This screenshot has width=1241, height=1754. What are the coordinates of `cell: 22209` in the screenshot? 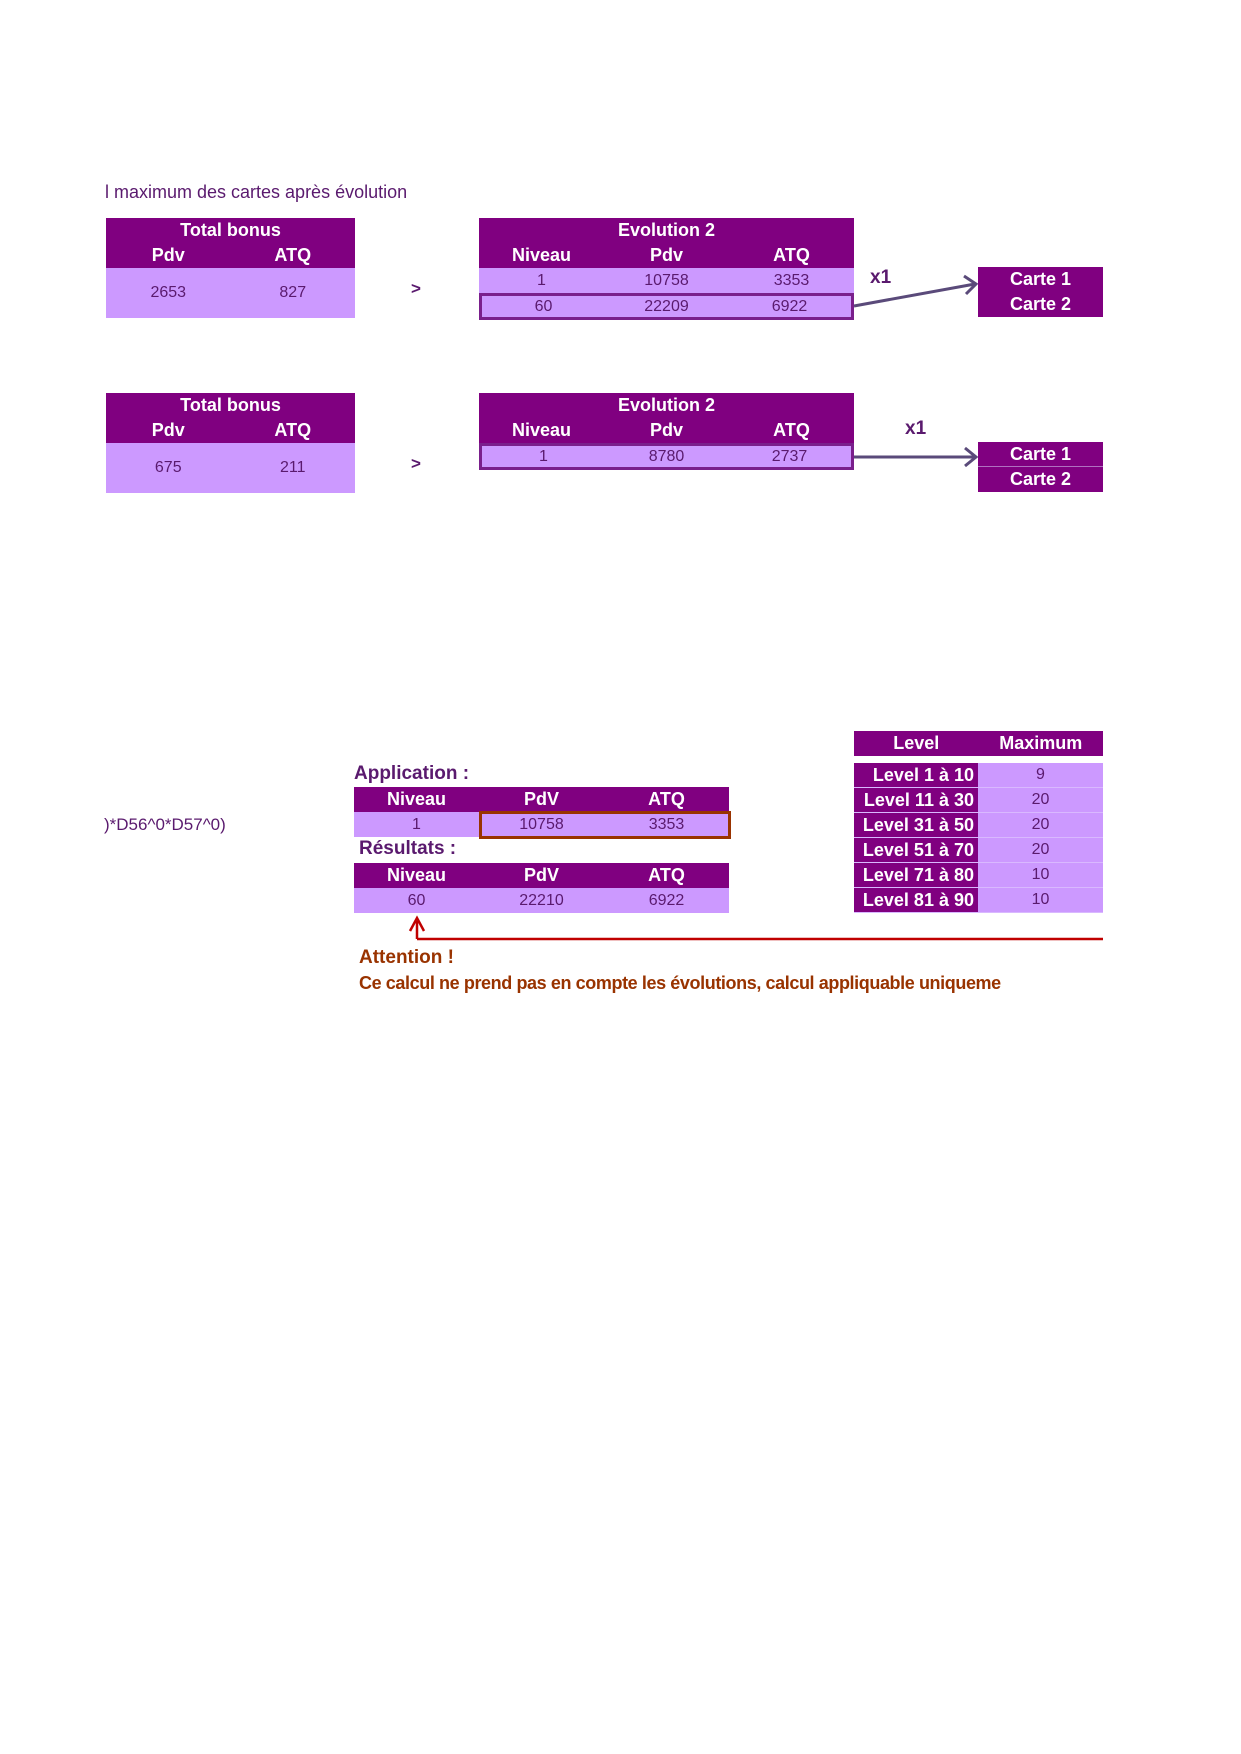 It's located at (666, 306).